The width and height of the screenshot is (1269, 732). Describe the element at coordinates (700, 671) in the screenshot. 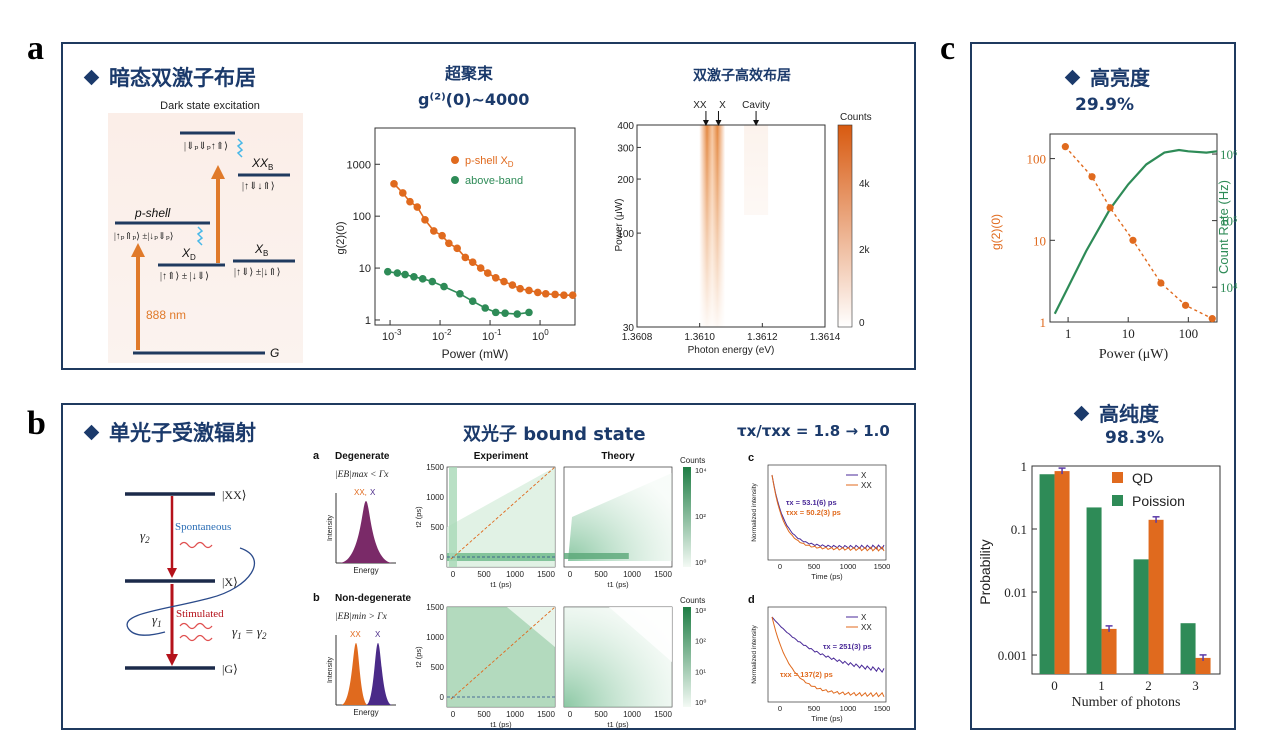

I see `counts-colorbar-tick: 10¹` at that location.